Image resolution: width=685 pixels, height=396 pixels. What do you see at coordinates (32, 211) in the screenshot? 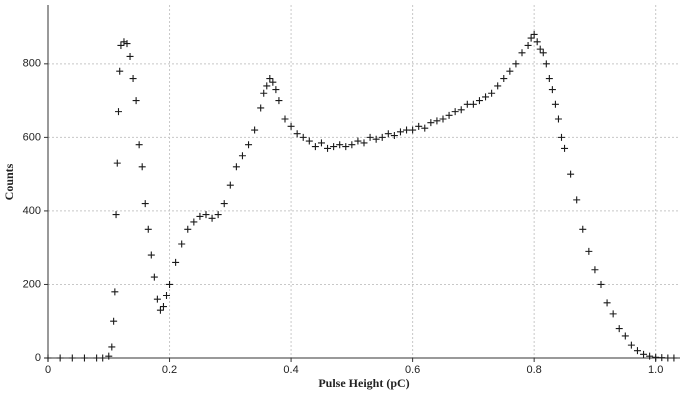
I see `y-tick-label: 400` at bounding box center [32, 211].